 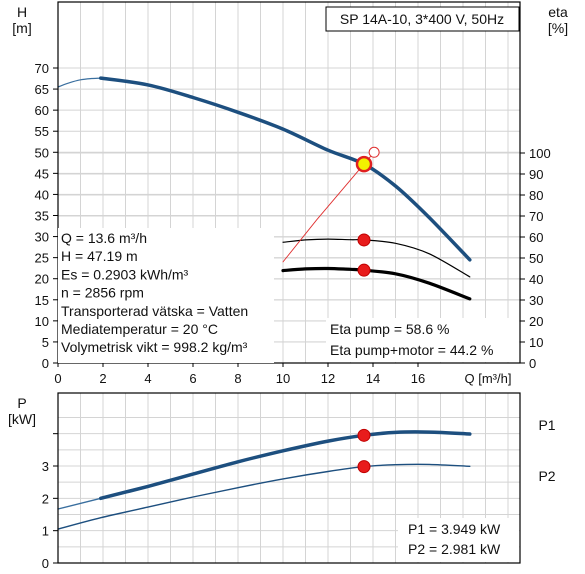 What do you see at coordinates (364, 164) in the screenshot?
I see `duty-point-marker` at bounding box center [364, 164].